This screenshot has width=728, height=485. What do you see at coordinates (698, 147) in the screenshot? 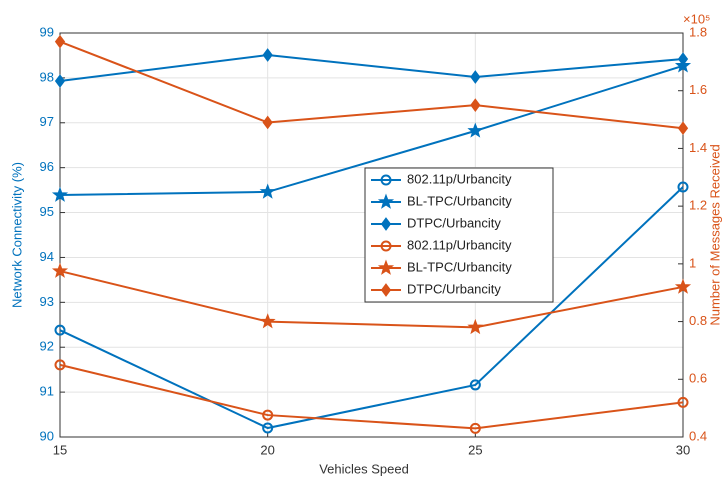
I see `y2-tick-label: 1.4` at bounding box center [698, 147].